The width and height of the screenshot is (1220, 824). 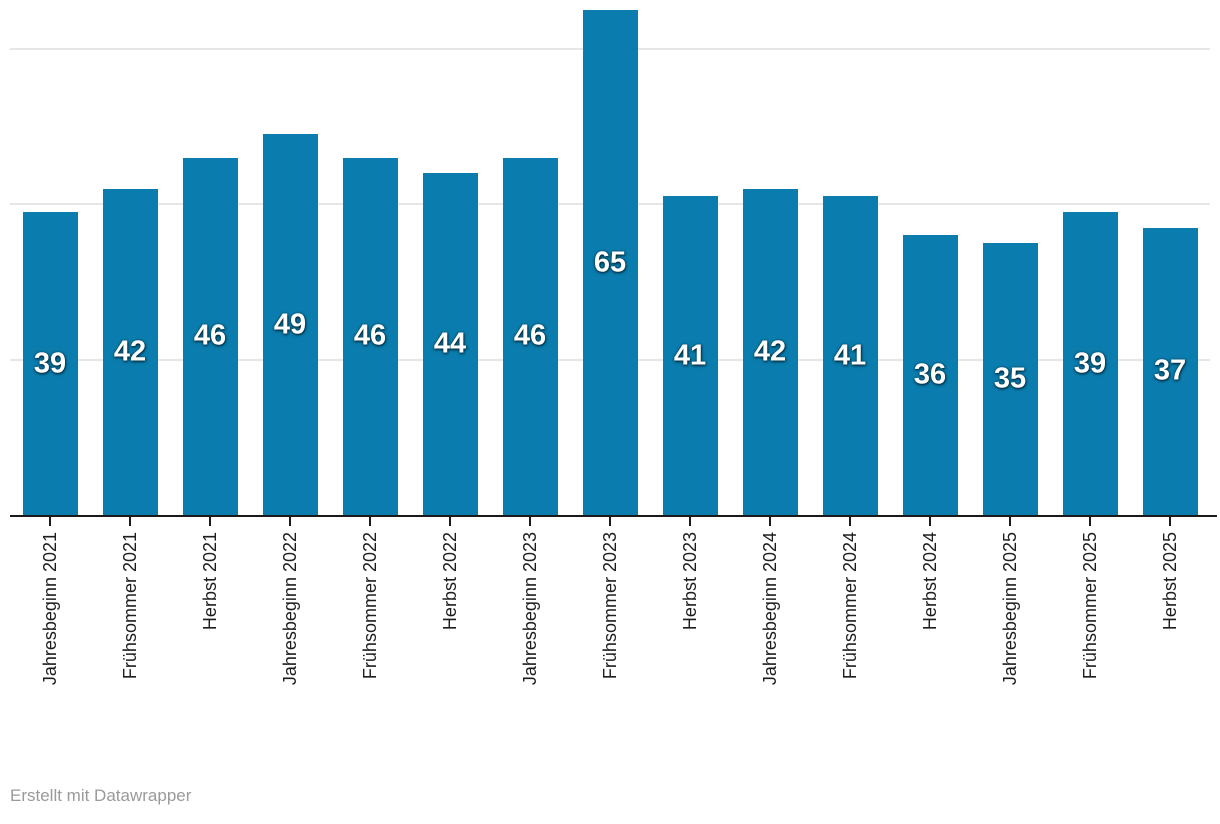 What do you see at coordinates (530, 609) in the screenshot?
I see `x-axis-label: Jahresbeginn 2023` at bounding box center [530, 609].